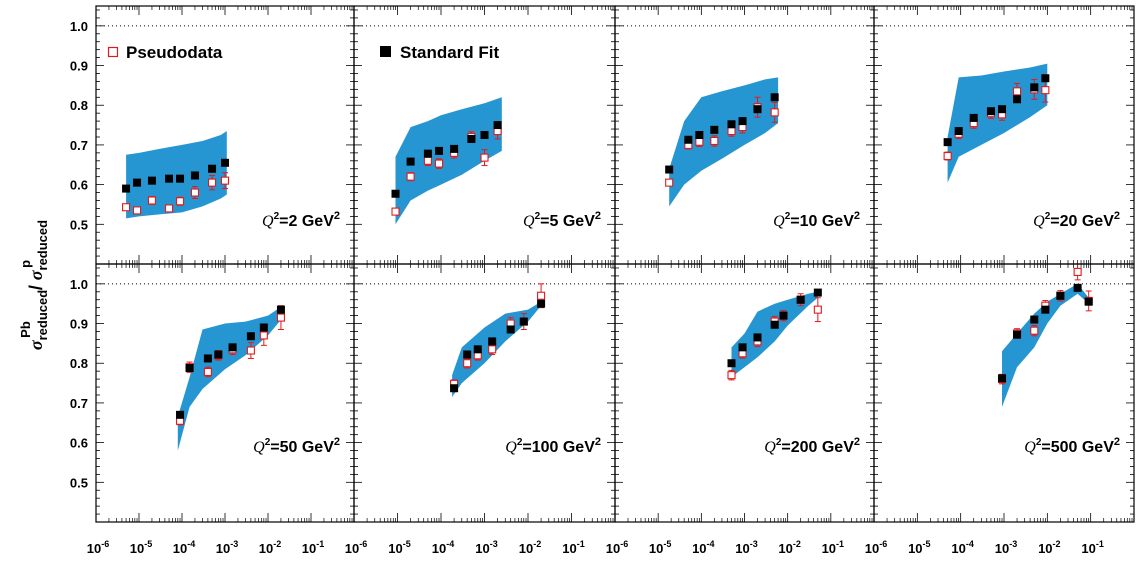 The width and height of the screenshot is (1140, 563). I want to click on x-tick-label: 10⁻¹, so click(573, 547).